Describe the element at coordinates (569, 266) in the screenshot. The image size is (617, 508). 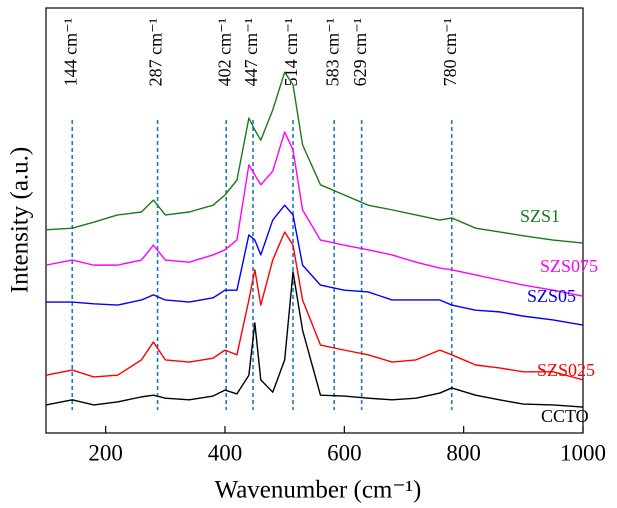
I see `series-label: SZS075` at that location.